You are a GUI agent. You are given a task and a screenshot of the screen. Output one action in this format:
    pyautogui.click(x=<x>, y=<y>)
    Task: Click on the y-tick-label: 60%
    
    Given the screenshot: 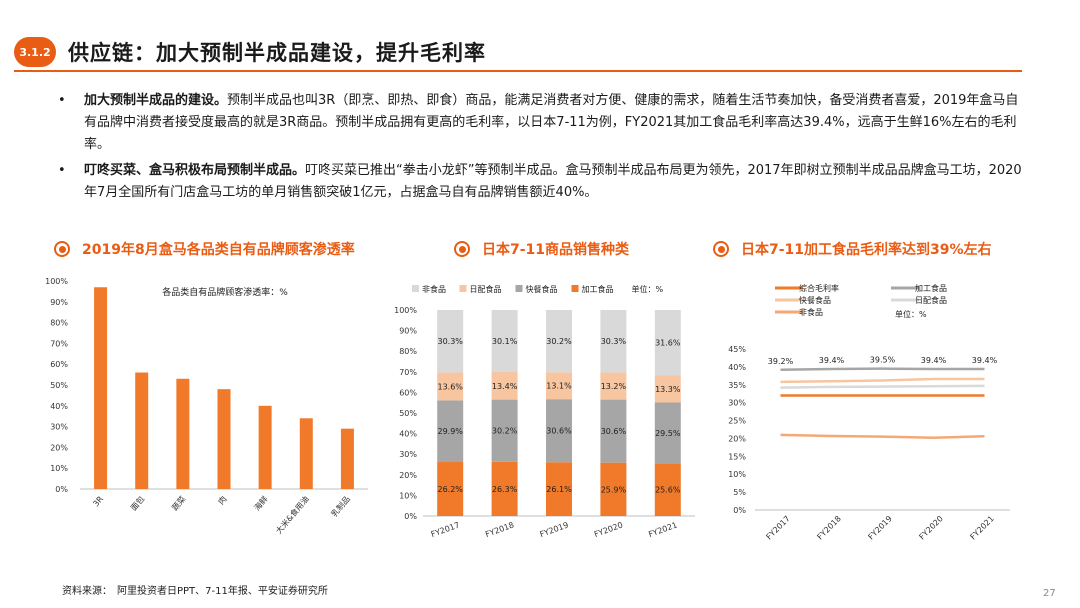 What is the action you would take?
    pyautogui.click(x=59, y=364)
    